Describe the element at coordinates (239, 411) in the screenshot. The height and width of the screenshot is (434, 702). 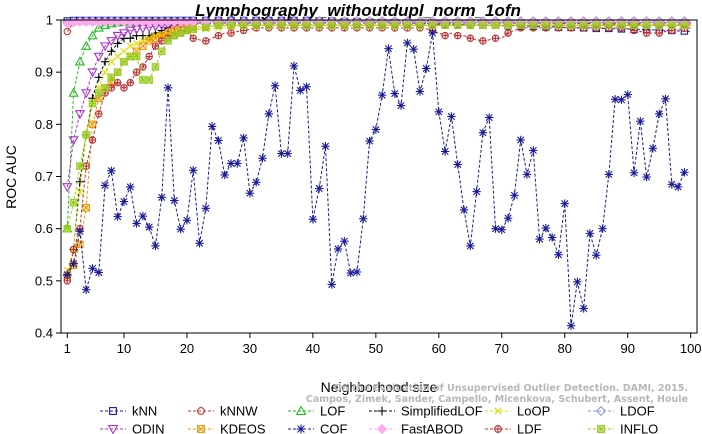
I see `legend-label: kNNW` at that location.